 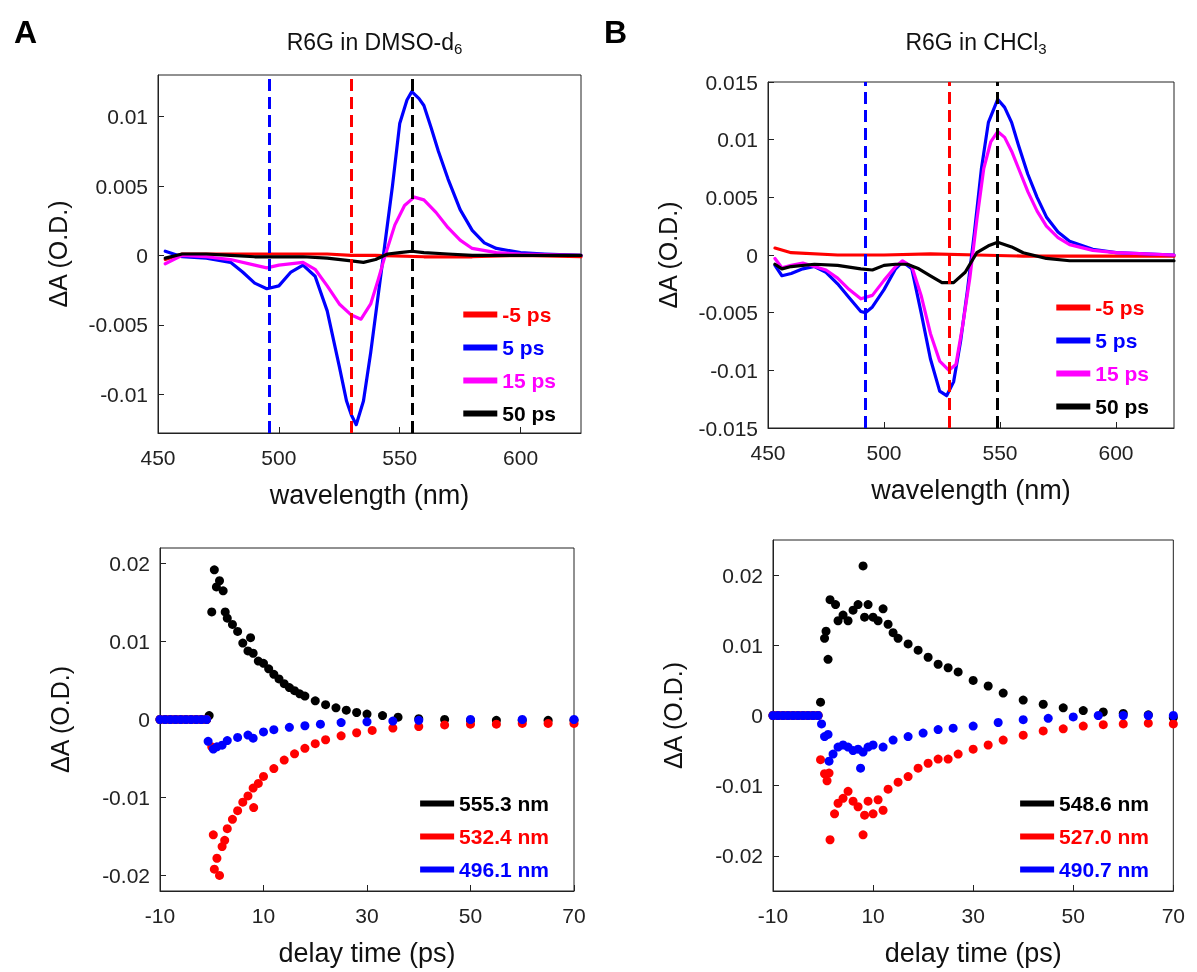 What do you see at coordinates (884, 452) in the screenshot?
I see `x-tick-label: 500` at bounding box center [884, 452].